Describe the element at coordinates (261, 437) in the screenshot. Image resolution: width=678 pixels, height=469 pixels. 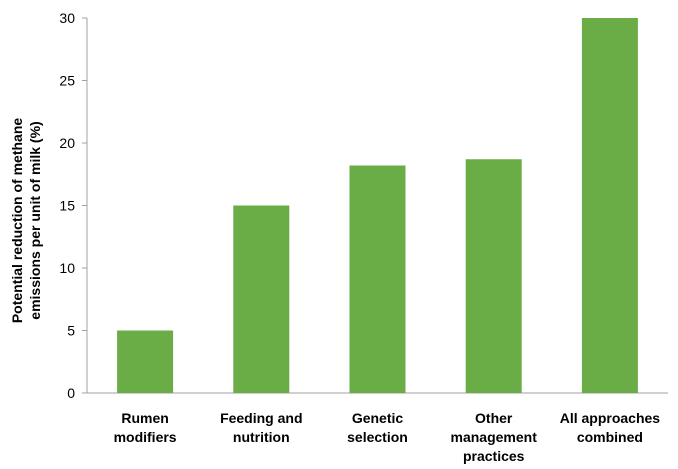
I see `x-category-label-line: nutrition` at that location.